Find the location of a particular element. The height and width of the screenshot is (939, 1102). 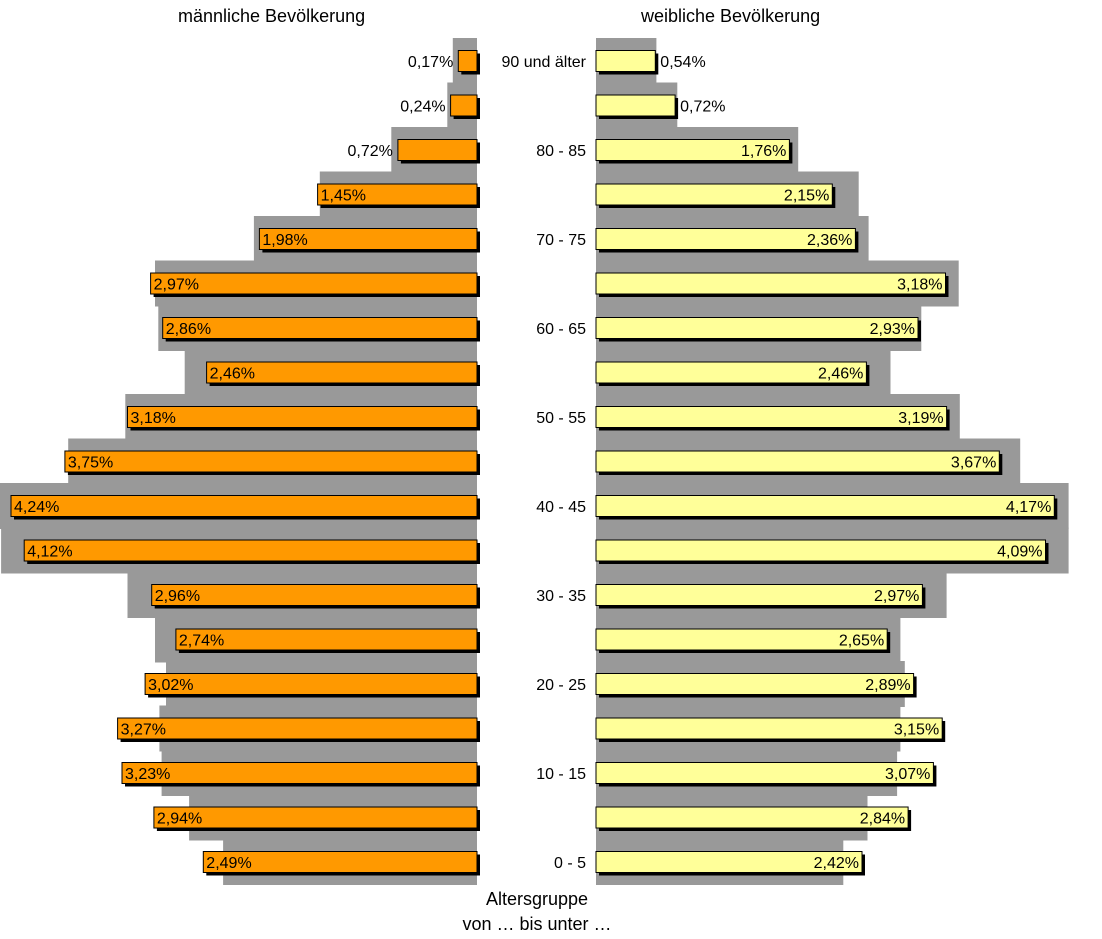

male-value-label: 4,12% is located at coordinates (49, 552).